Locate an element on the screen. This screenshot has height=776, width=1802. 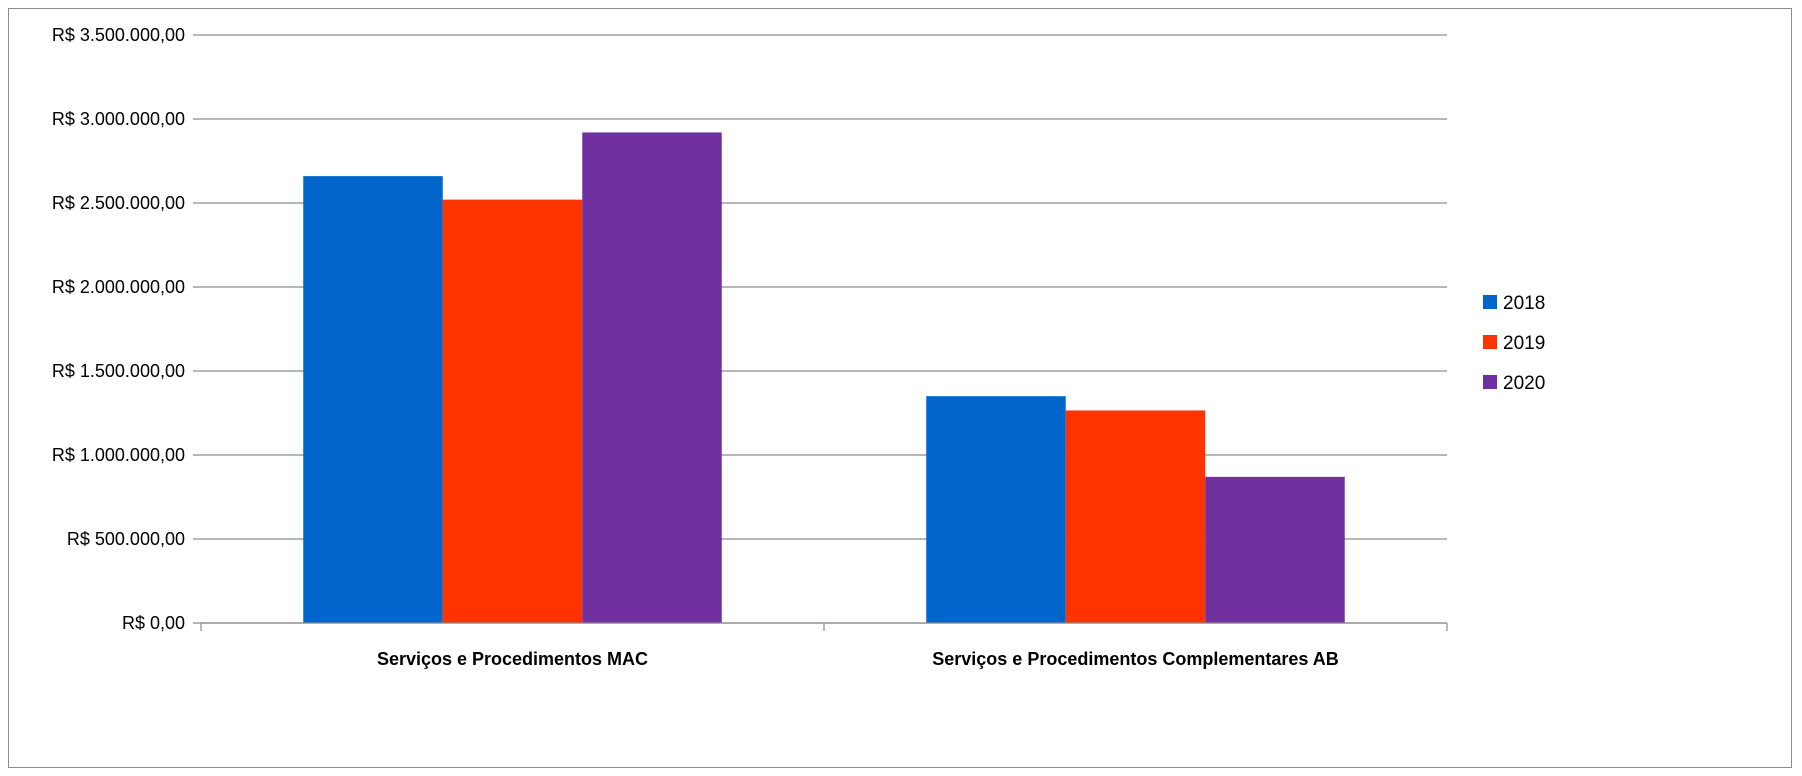
y-tick-label: R$ 2.000.000,00 is located at coordinates (118, 287).